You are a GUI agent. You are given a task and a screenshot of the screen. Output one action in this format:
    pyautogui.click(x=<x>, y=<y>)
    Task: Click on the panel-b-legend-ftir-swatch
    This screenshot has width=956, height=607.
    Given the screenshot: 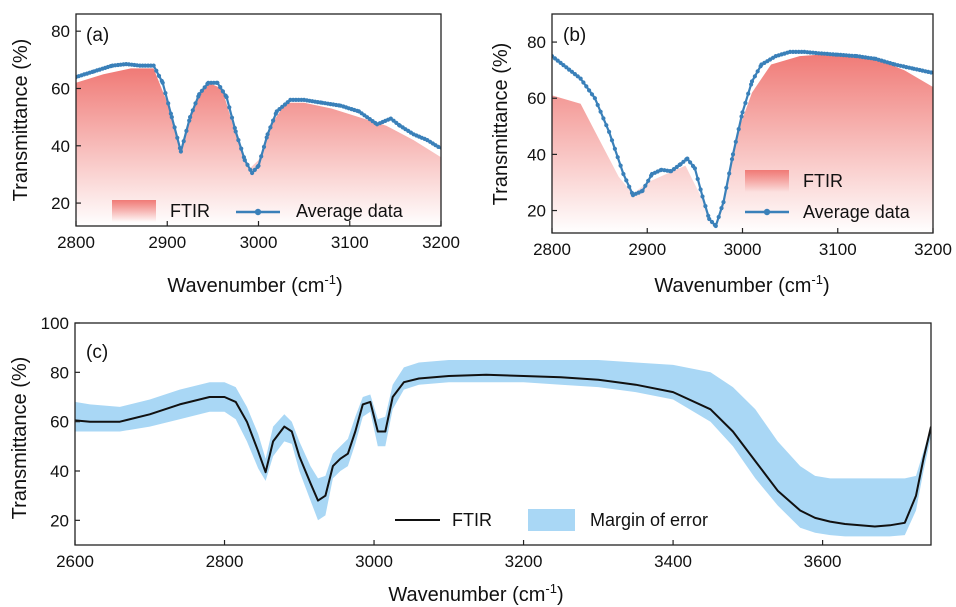 What is the action you would take?
    pyautogui.click(x=767, y=181)
    